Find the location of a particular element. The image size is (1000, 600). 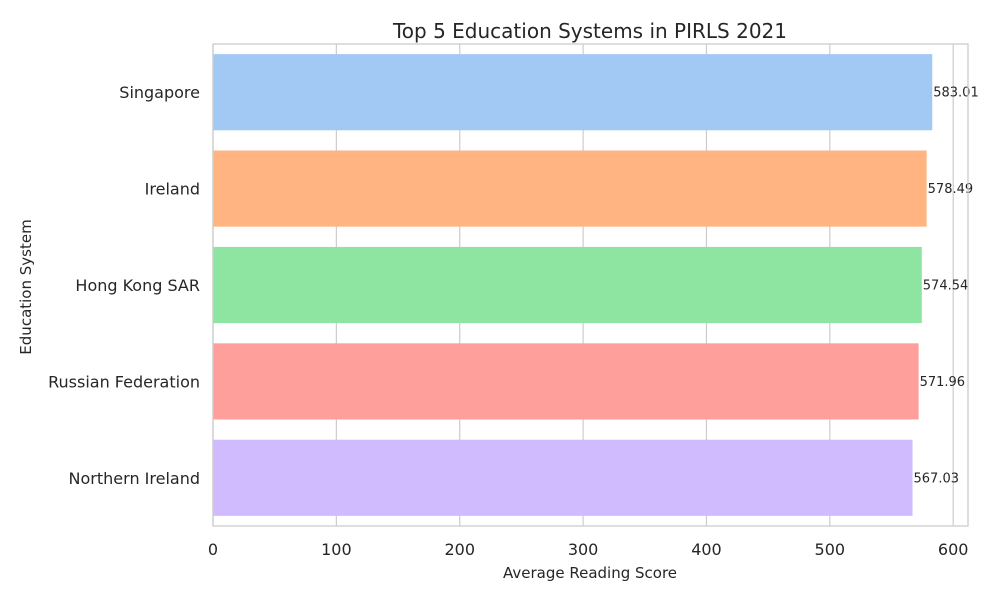

x-tick-label: 300 is located at coordinates (583, 549).